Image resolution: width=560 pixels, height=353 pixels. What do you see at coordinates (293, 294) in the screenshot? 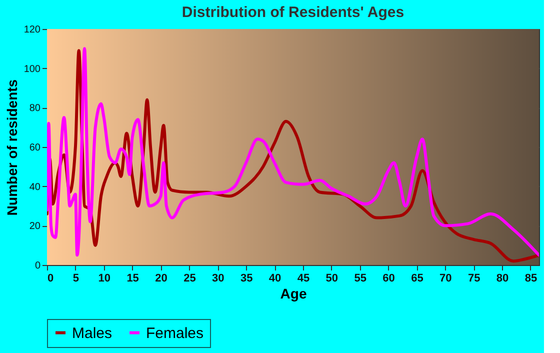
I see `x-axis-title: Age` at bounding box center [293, 294].